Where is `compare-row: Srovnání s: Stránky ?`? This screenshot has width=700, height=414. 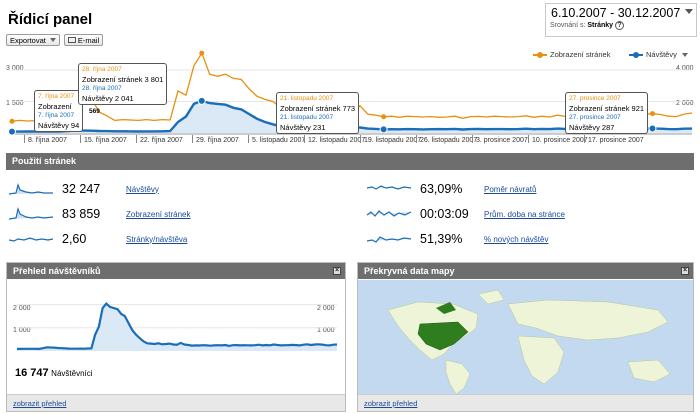 compare-row: Srovnání s: Stránky ? is located at coordinates (587, 25).